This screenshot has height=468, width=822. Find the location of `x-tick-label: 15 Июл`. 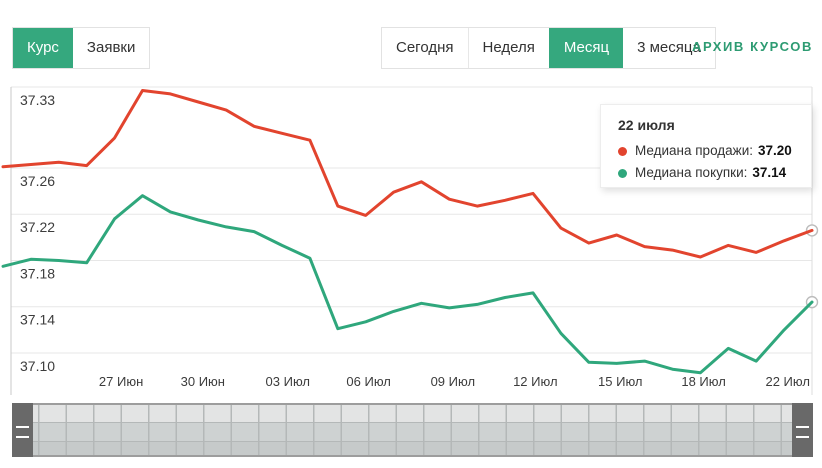

x-tick-label: 15 Июл is located at coordinates (620, 381).